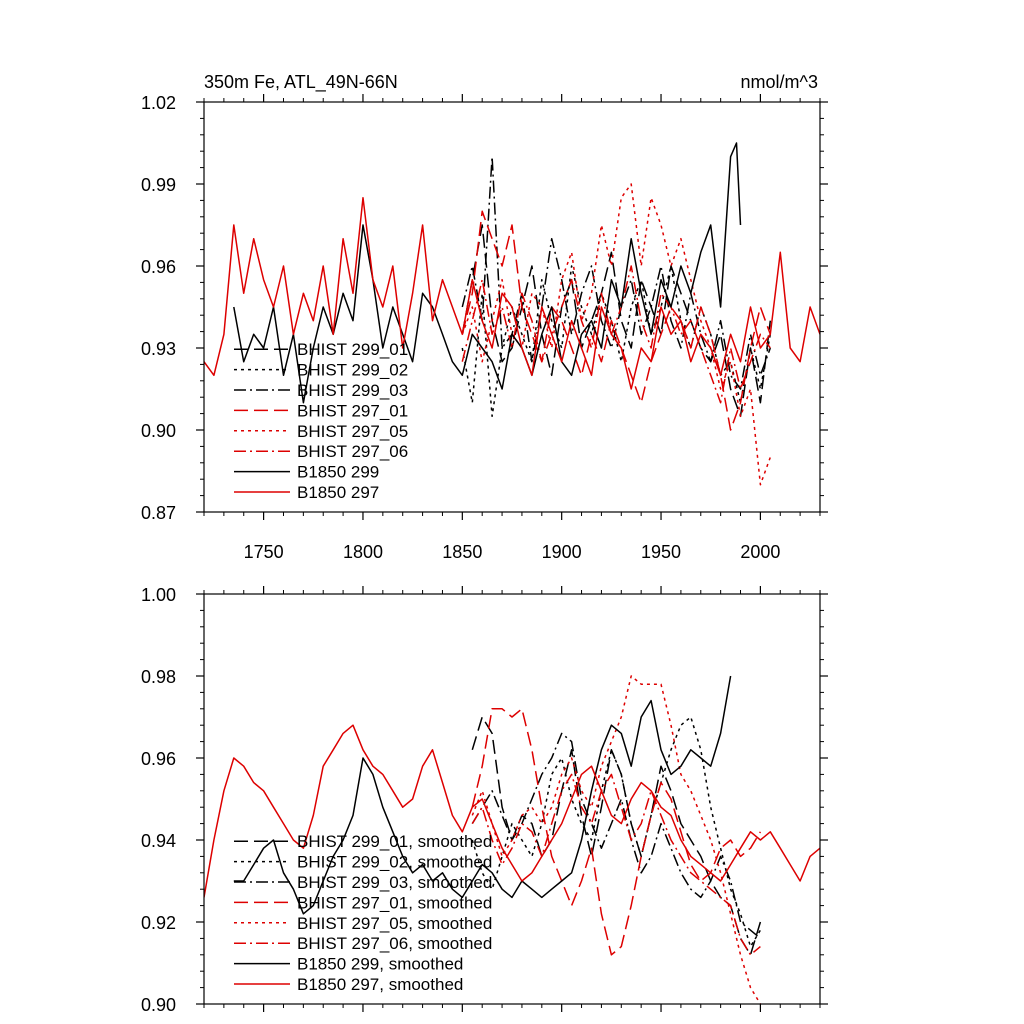  Describe the element at coordinates (462, 552) in the screenshot. I see `x-tick-label: 1850` at that location.